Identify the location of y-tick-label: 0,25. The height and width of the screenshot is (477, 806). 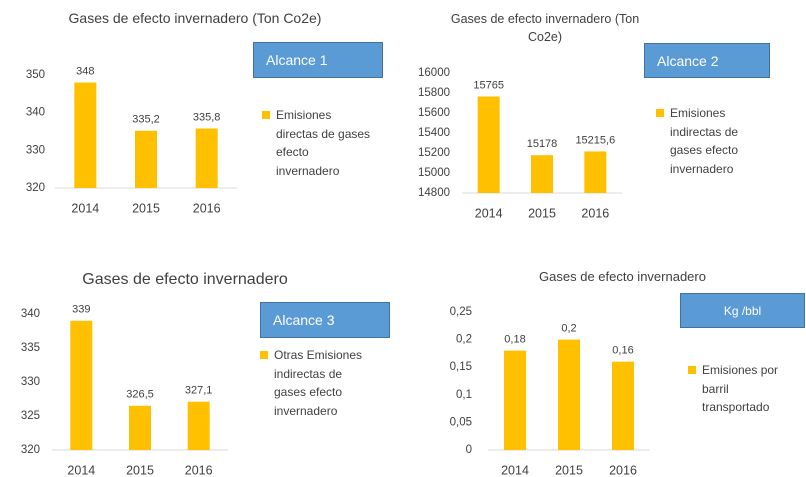
(461, 312).